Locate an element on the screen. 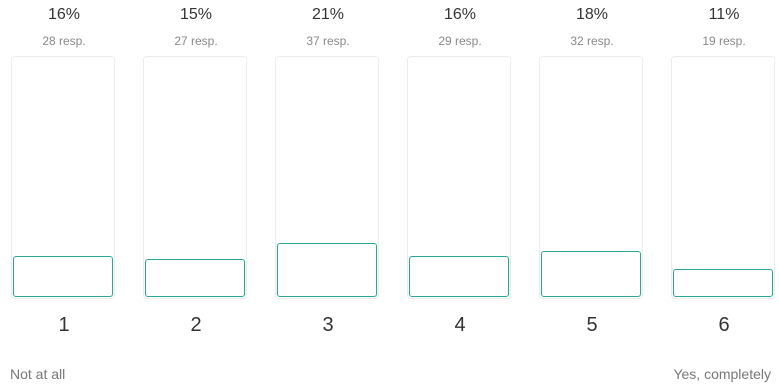 This screenshot has height=389, width=779. scale-option-3: 21% 37 resp. 3 is located at coordinates (328, 172).